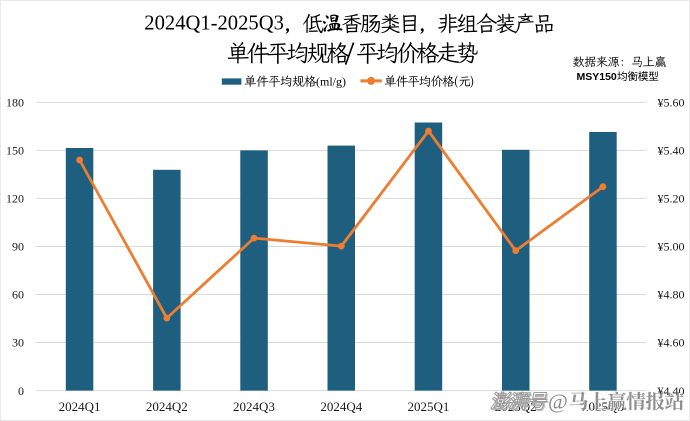  Describe the element at coordinates (429, 406) in the screenshot. I see `svg-text: 2025Q1` at that location.